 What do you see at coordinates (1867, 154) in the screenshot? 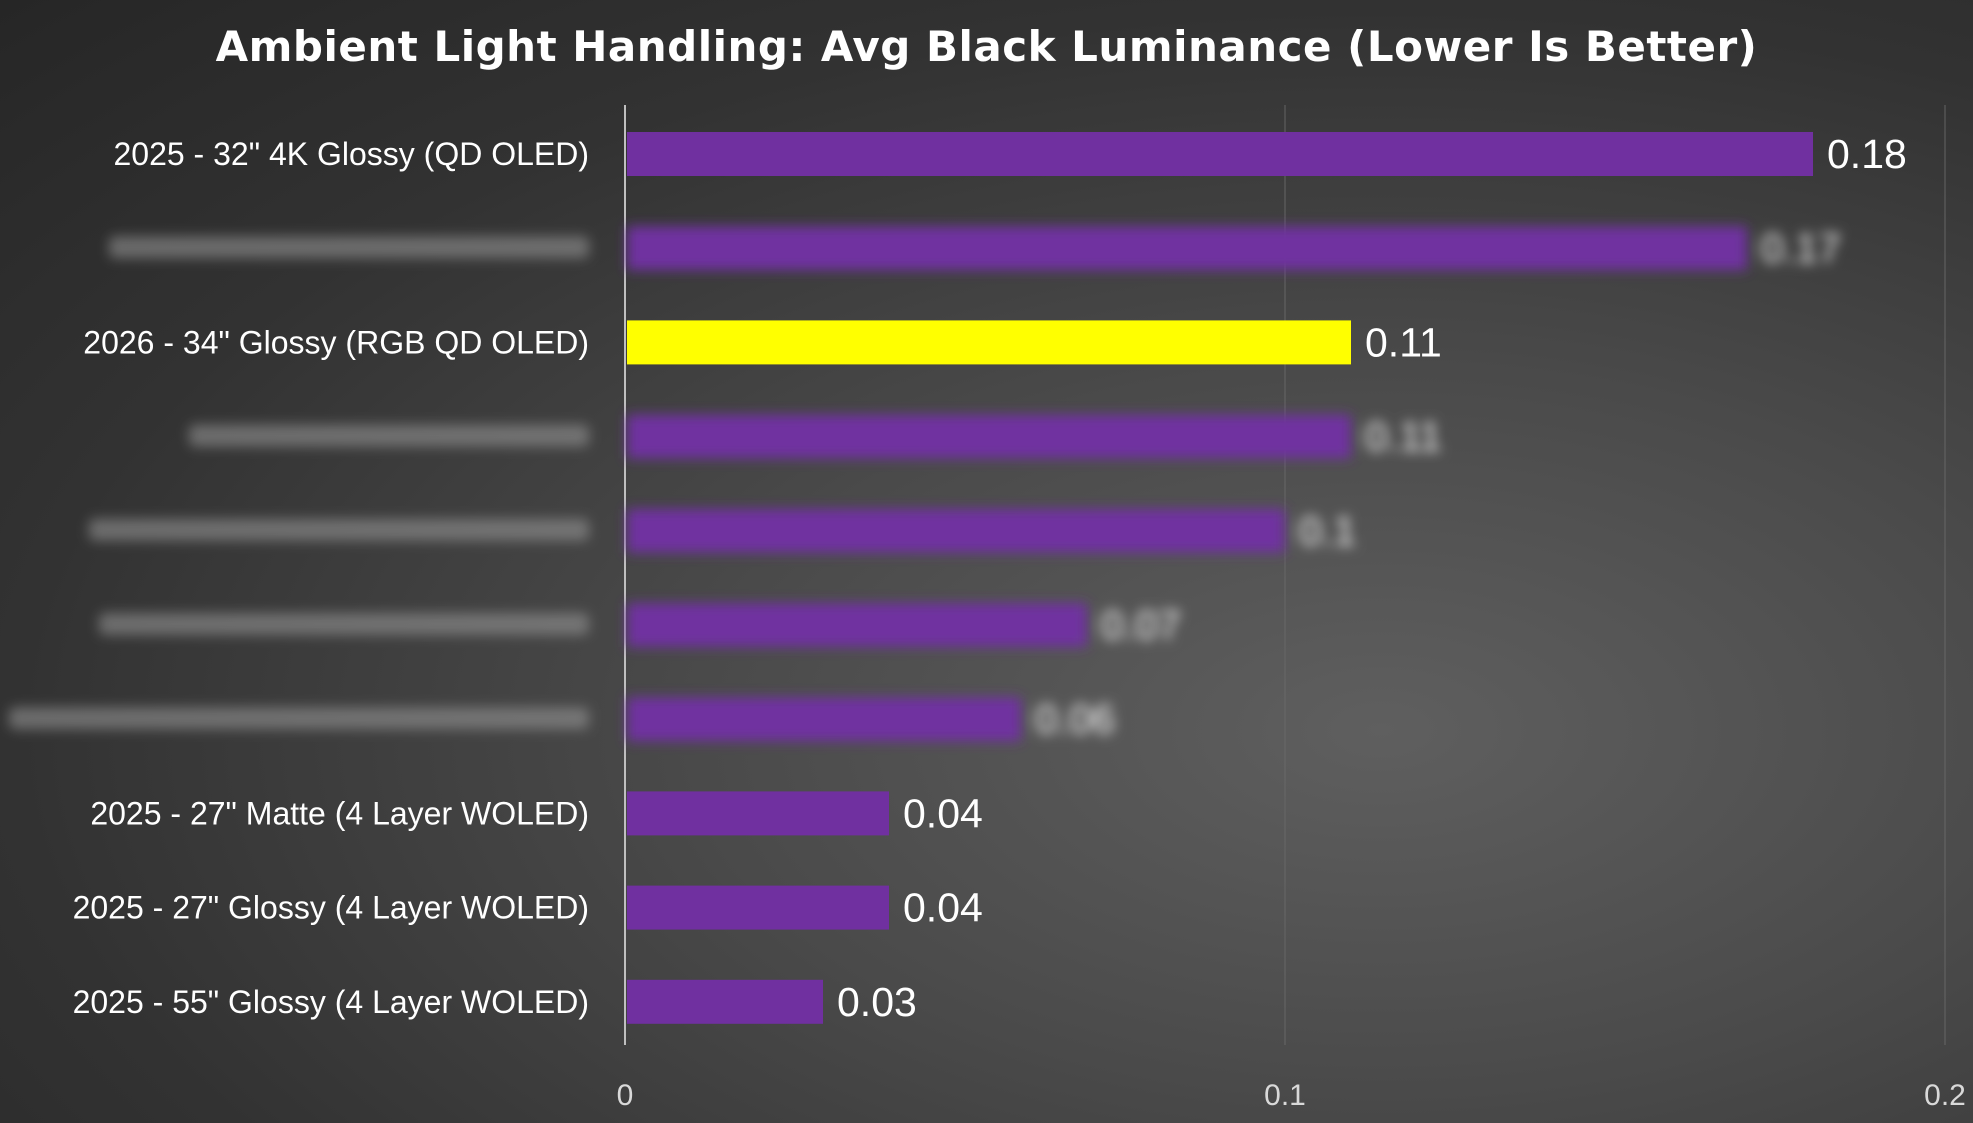
I see `data-label: 0.18` at bounding box center [1867, 154].